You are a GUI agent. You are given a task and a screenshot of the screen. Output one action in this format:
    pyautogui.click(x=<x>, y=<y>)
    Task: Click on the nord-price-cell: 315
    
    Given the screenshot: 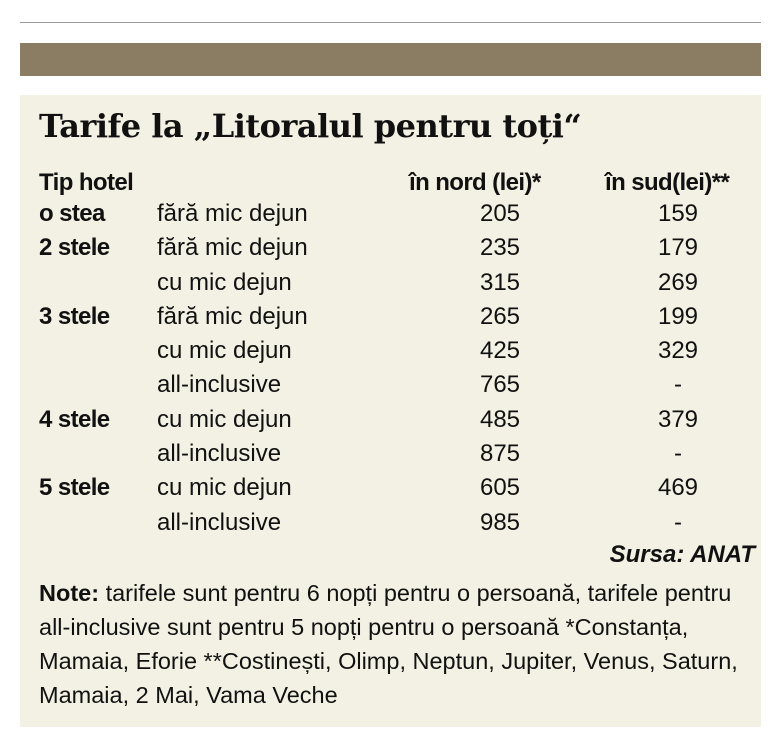 What is the action you would take?
    pyautogui.click(x=500, y=282)
    